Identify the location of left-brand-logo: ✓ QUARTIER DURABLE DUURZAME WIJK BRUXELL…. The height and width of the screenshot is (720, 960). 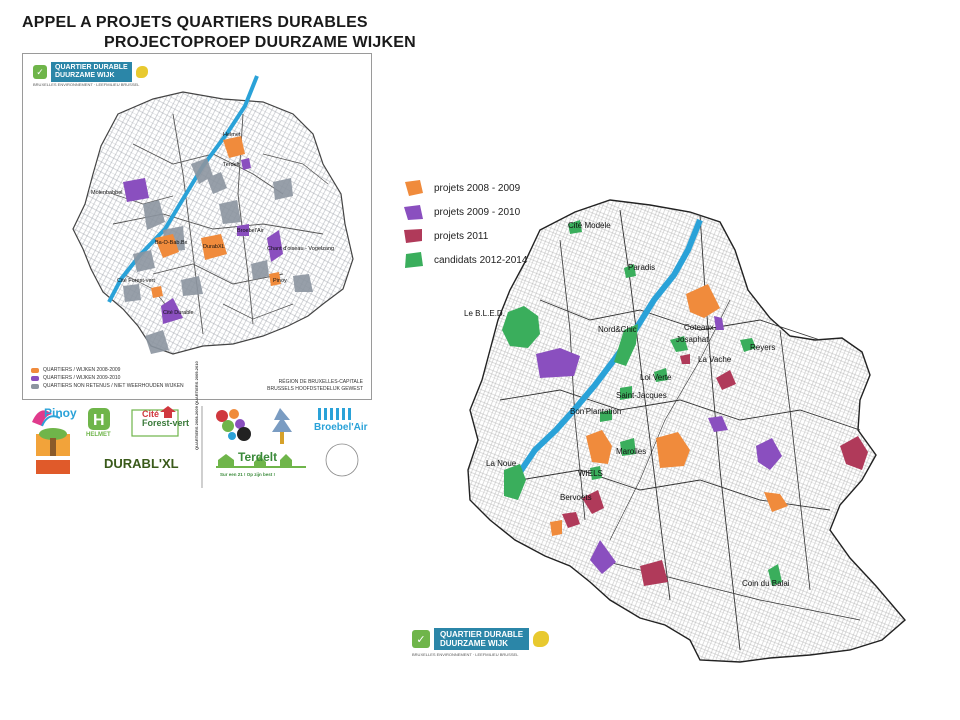
(90, 74).